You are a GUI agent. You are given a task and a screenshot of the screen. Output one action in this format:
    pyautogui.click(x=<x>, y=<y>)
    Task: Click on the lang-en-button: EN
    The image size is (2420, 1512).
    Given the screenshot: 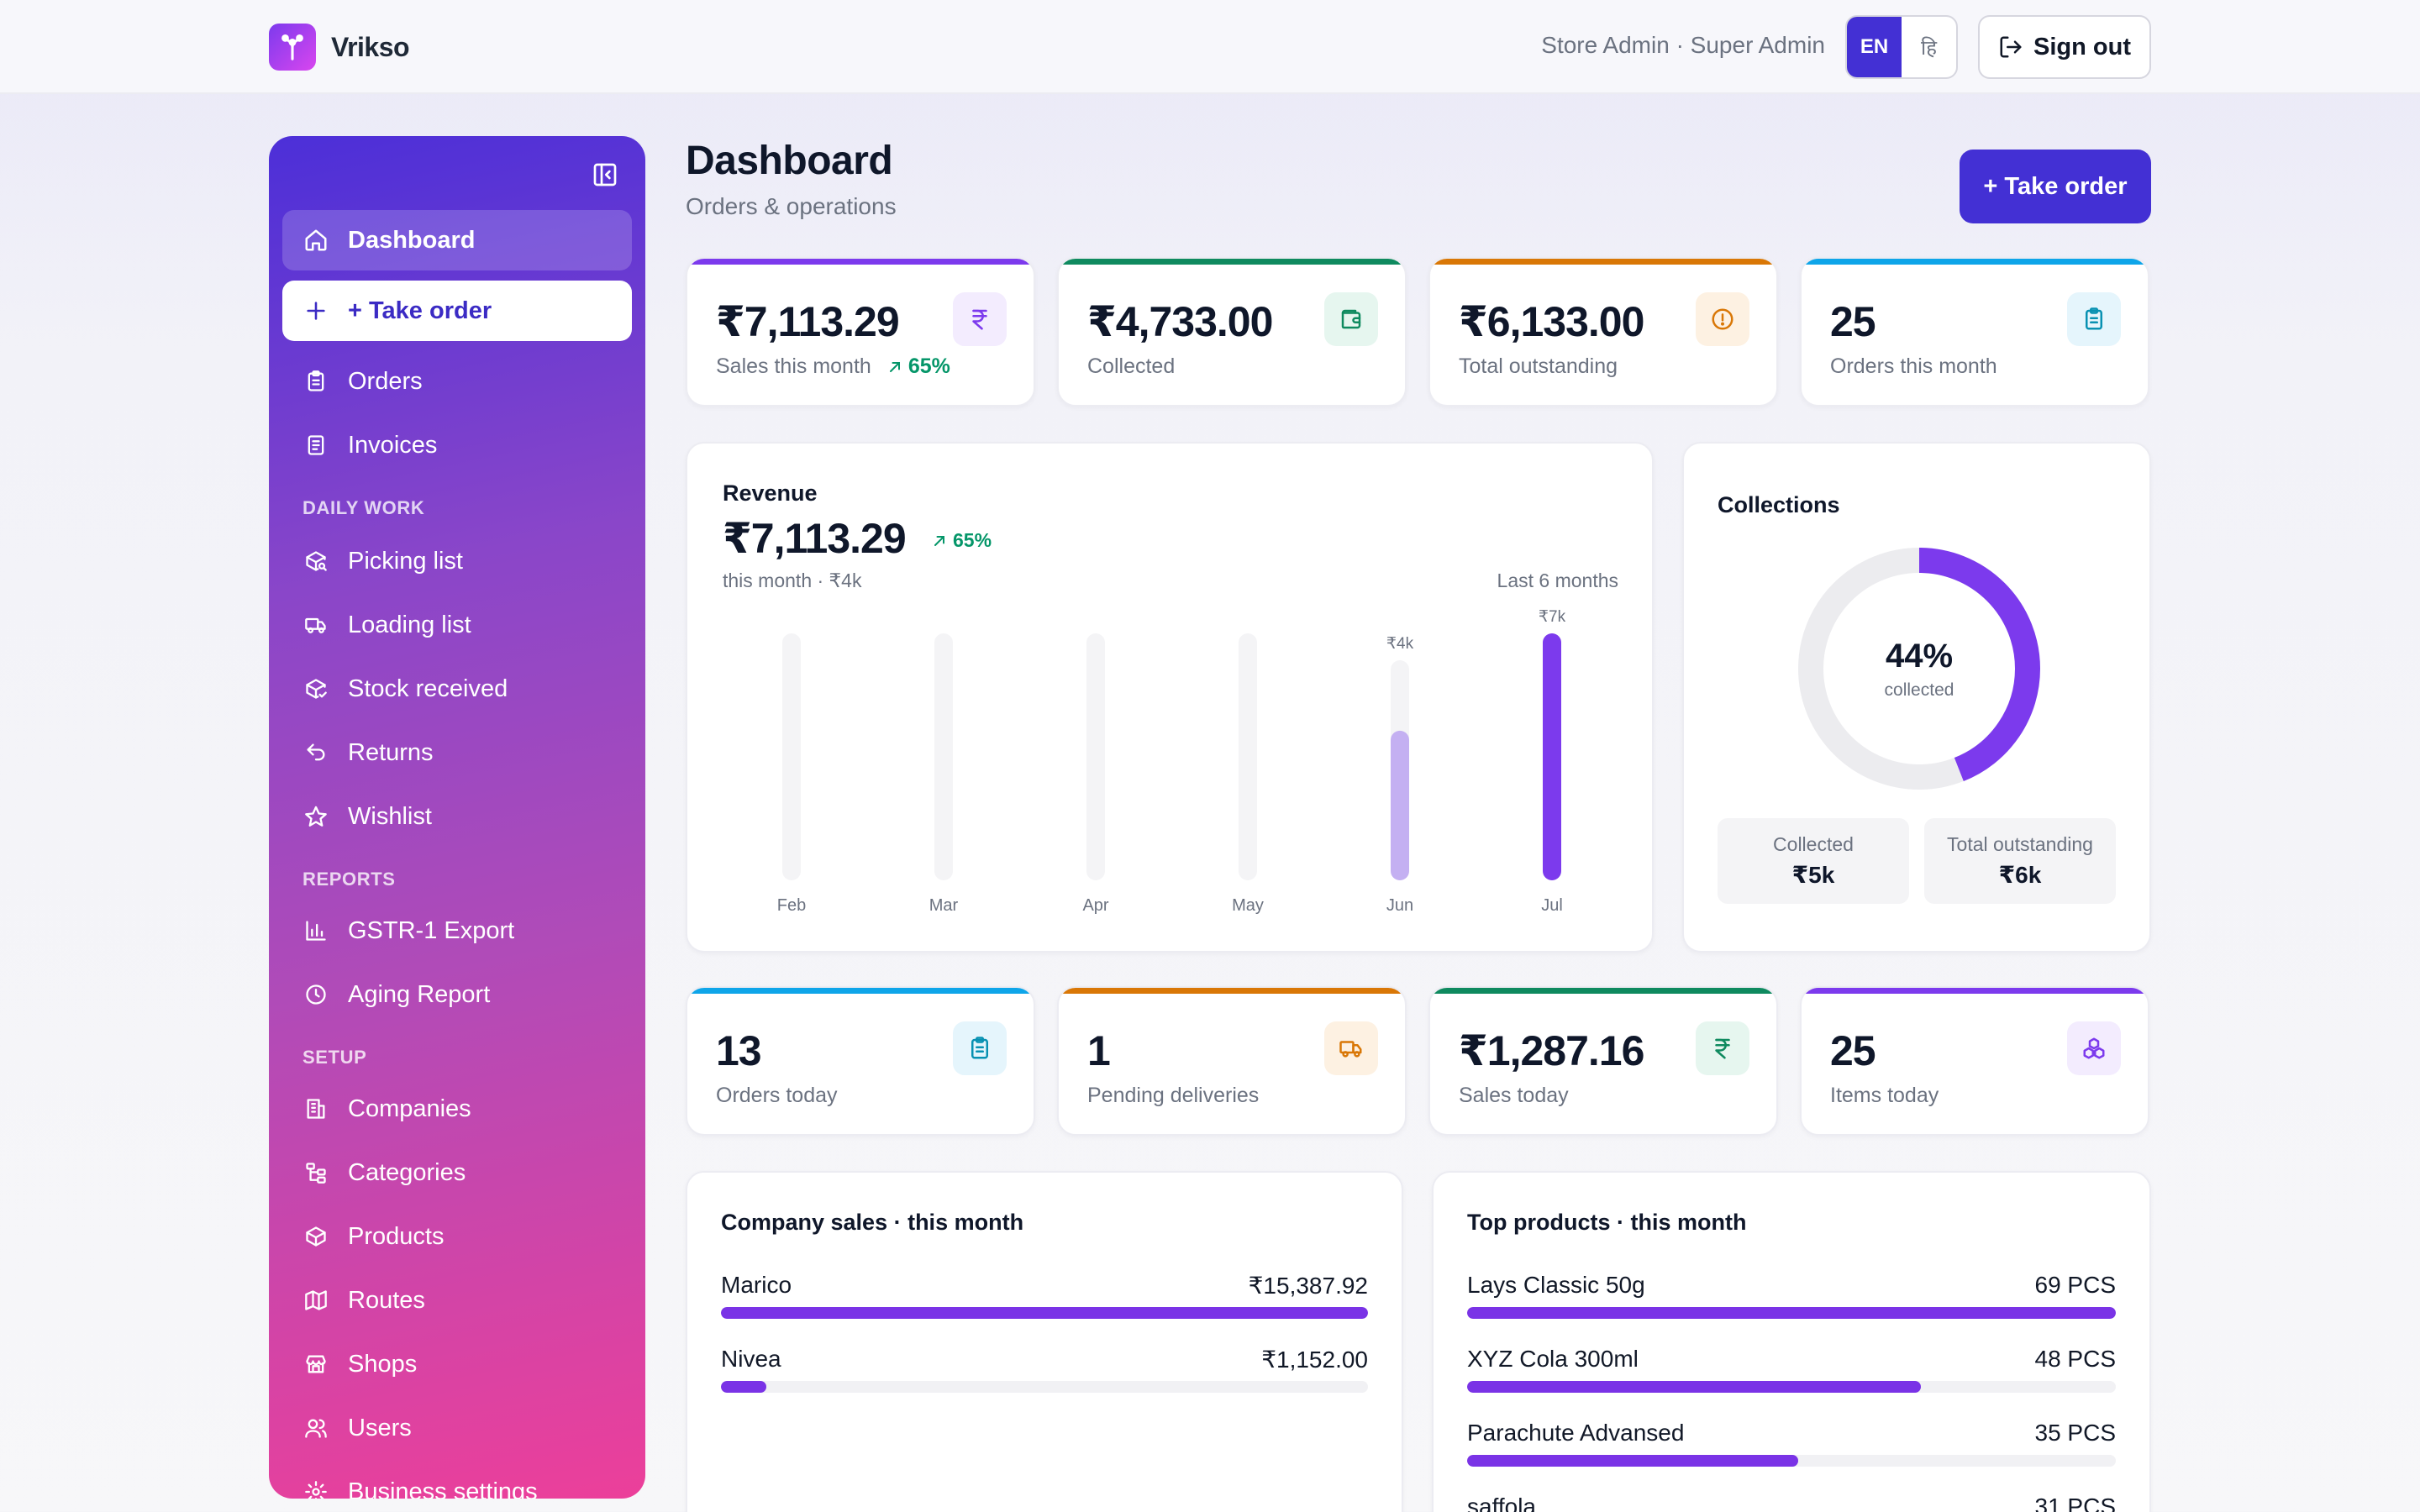 What is the action you would take?
    pyautogui.click(x=1874, y=47)
    